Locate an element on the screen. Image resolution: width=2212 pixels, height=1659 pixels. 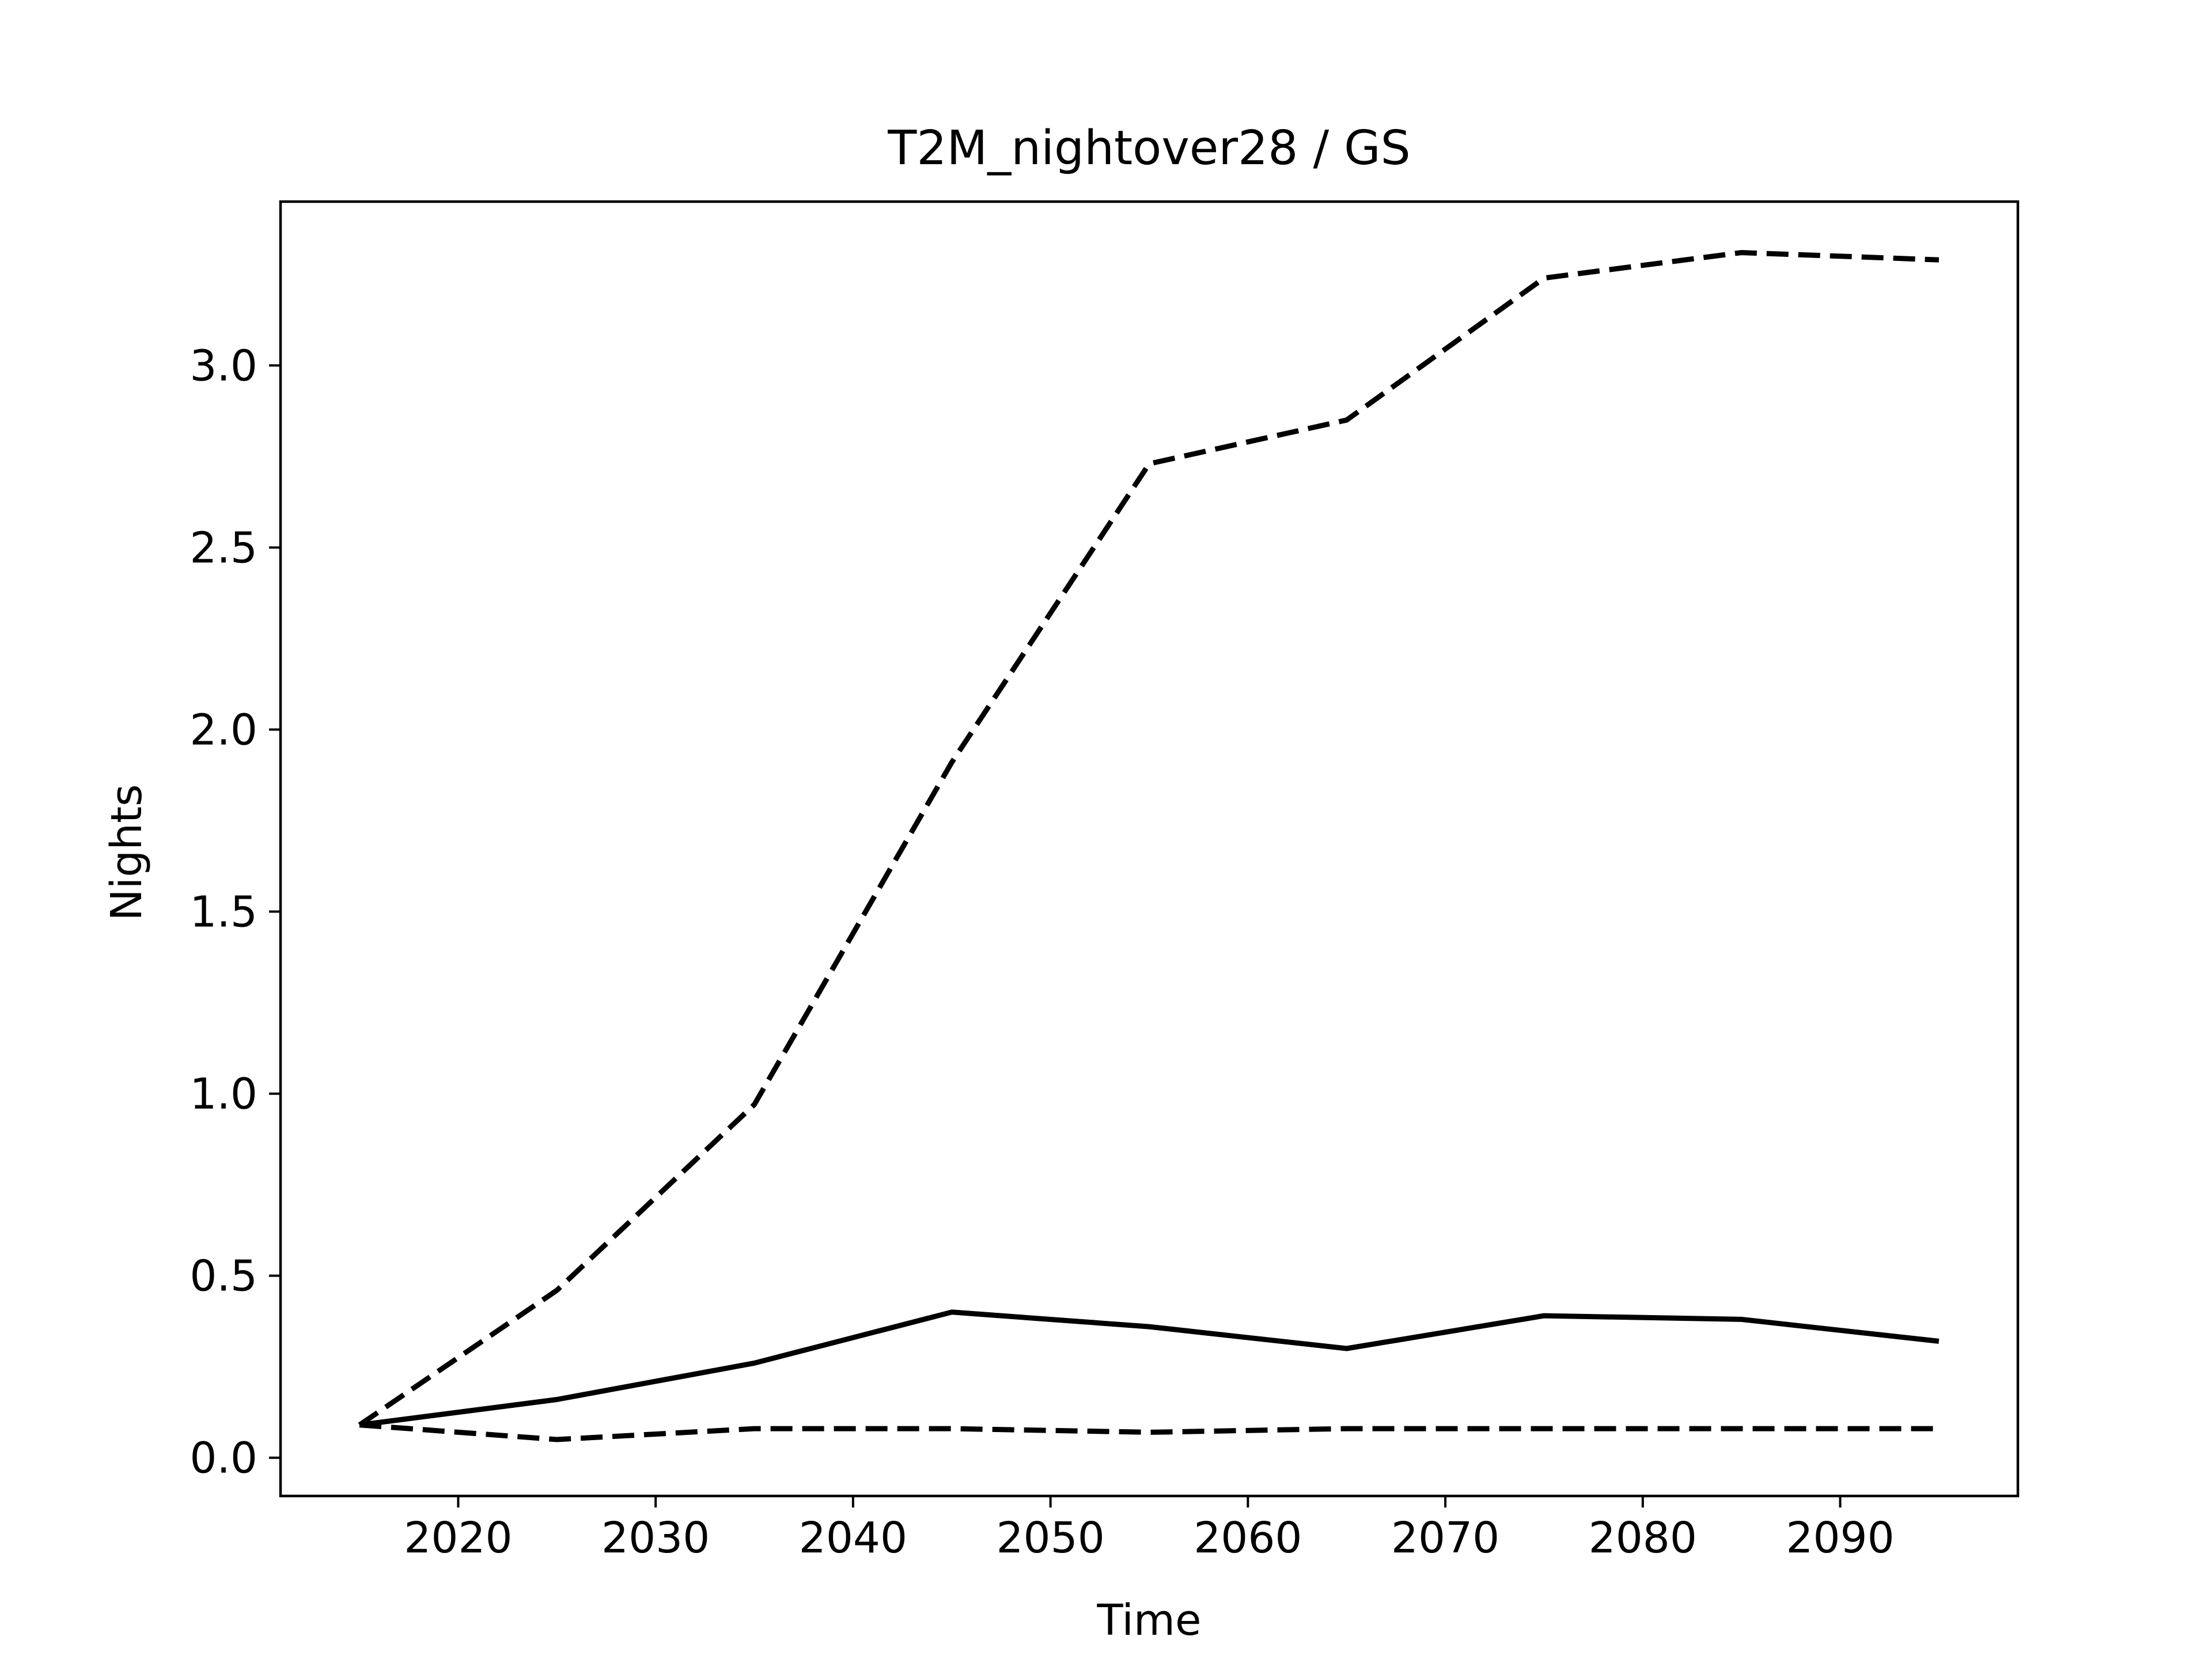
y-axis-label: Nights is located at coordinates (126, 852).